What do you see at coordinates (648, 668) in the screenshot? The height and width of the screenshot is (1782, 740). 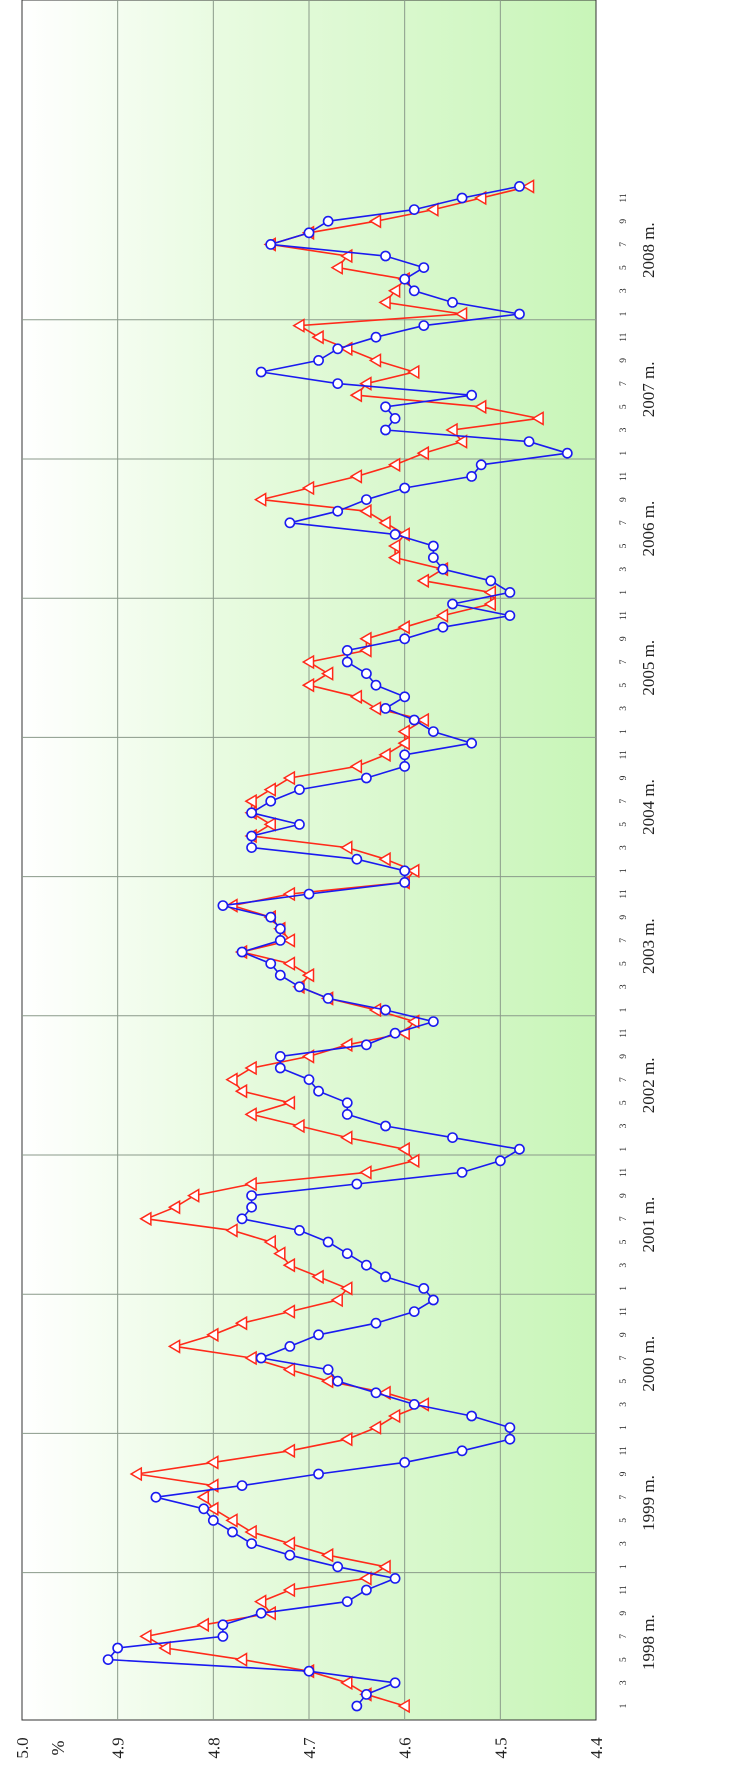 I see `year-label: 2005 m.` at bounding box center [648, 668].